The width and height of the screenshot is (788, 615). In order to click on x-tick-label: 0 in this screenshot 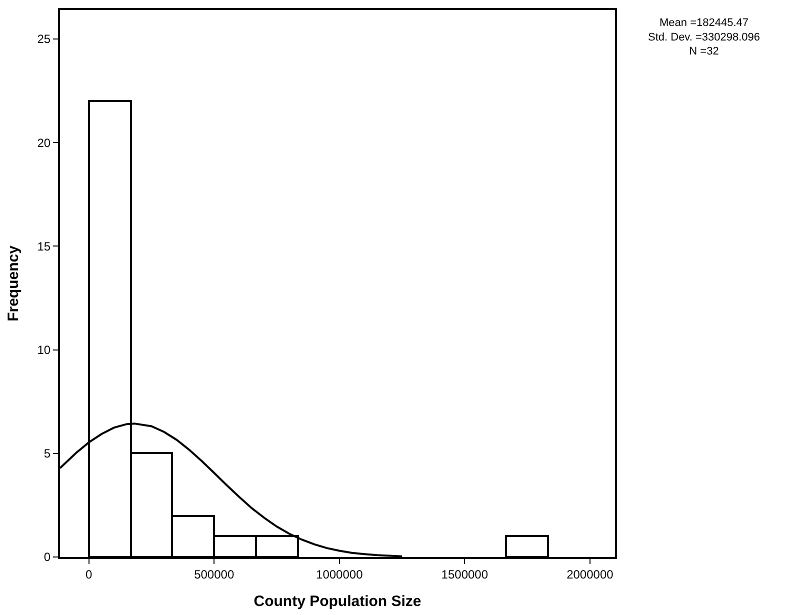, I will do `click(88, 574)`.